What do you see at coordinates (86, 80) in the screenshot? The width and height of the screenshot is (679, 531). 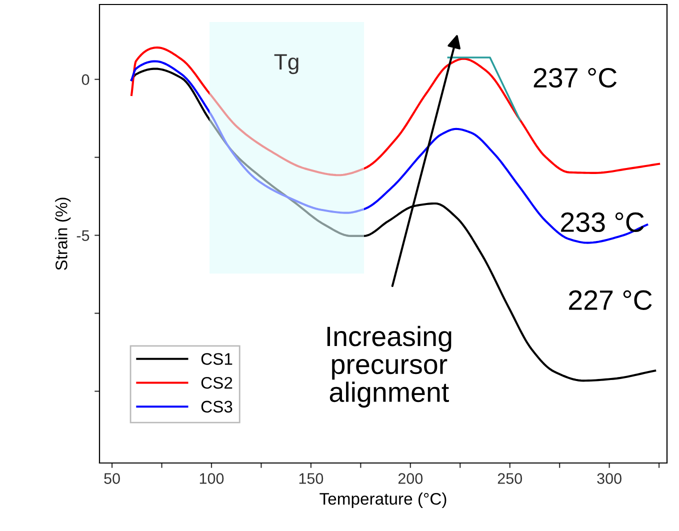 I see `y-tick-label: 0` at bounding box center [86, 80].